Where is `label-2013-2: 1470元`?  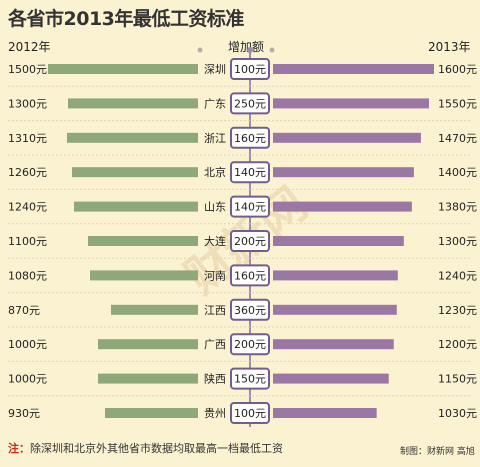 label-2013-2: 1470元 is located at coordinates (457, 138).